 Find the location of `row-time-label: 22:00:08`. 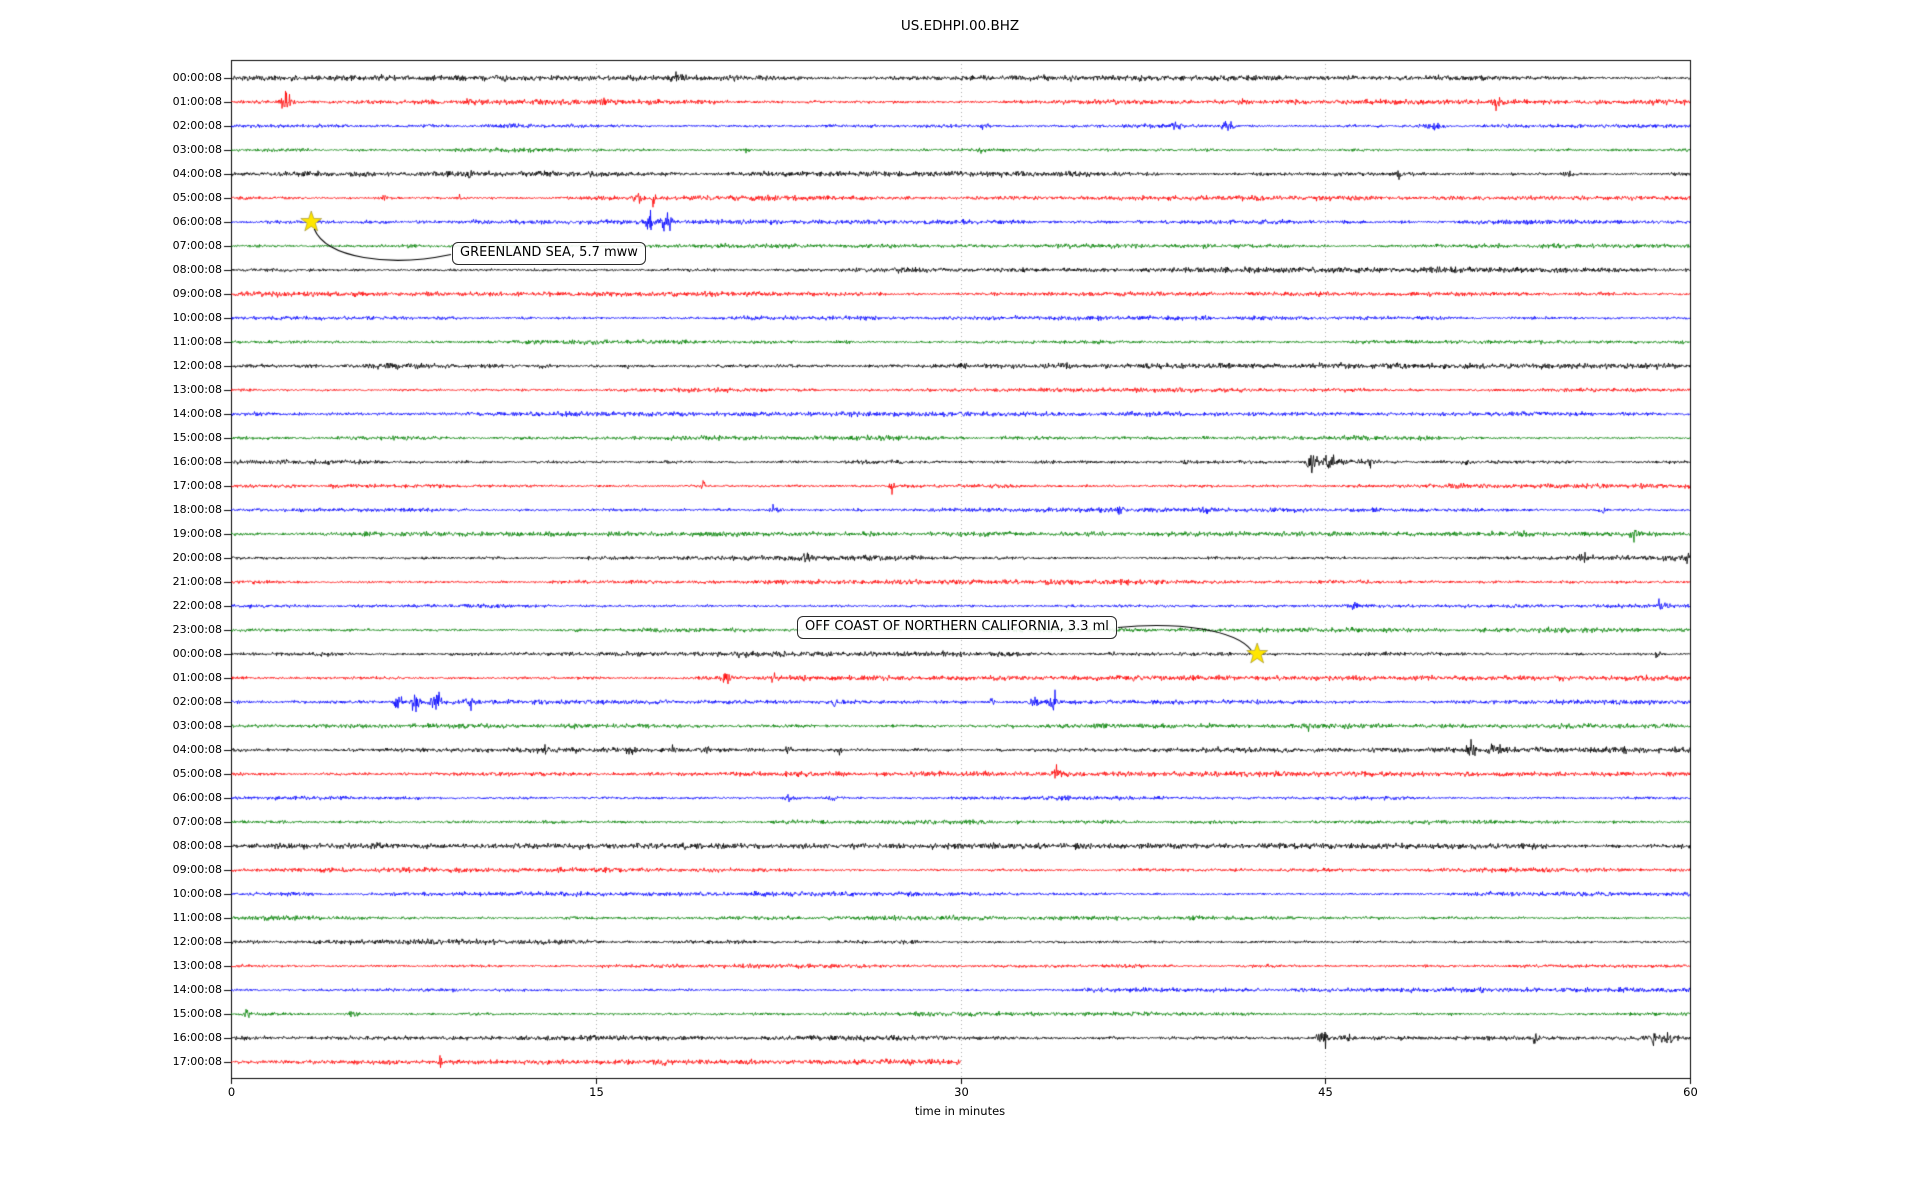

row-time-label: 22:00:08 is located at coordinates (197, 605).